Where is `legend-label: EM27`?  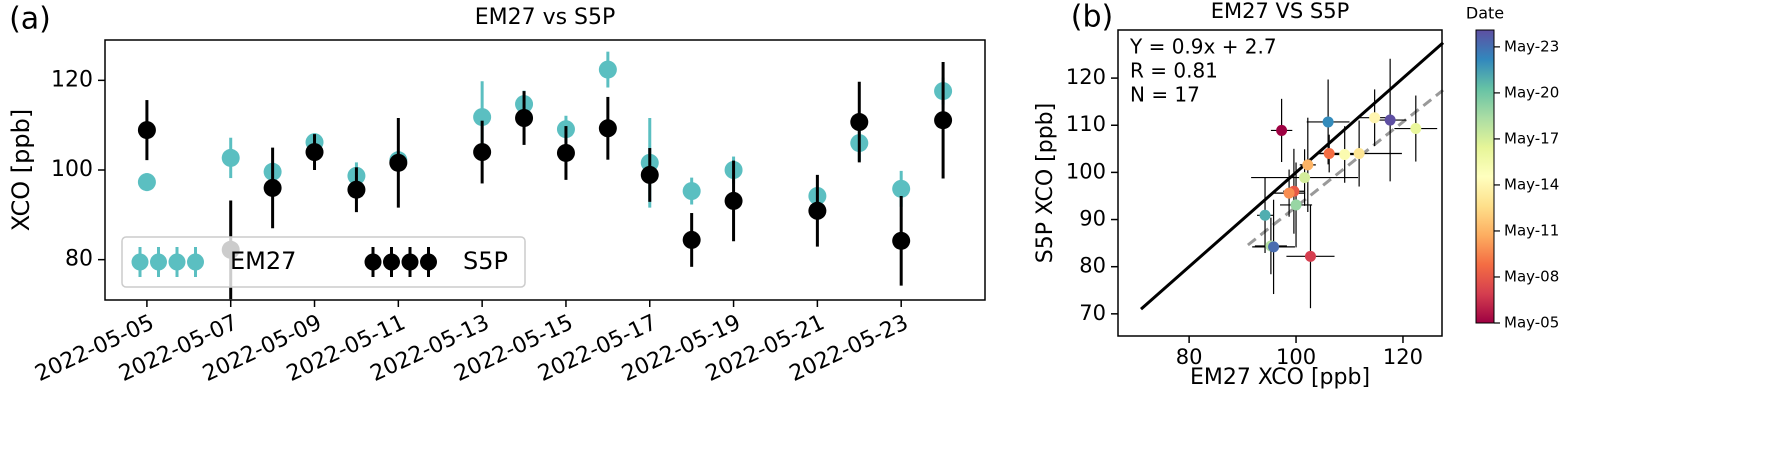
legend-label: EM27 is located at coordinates (263, 261).